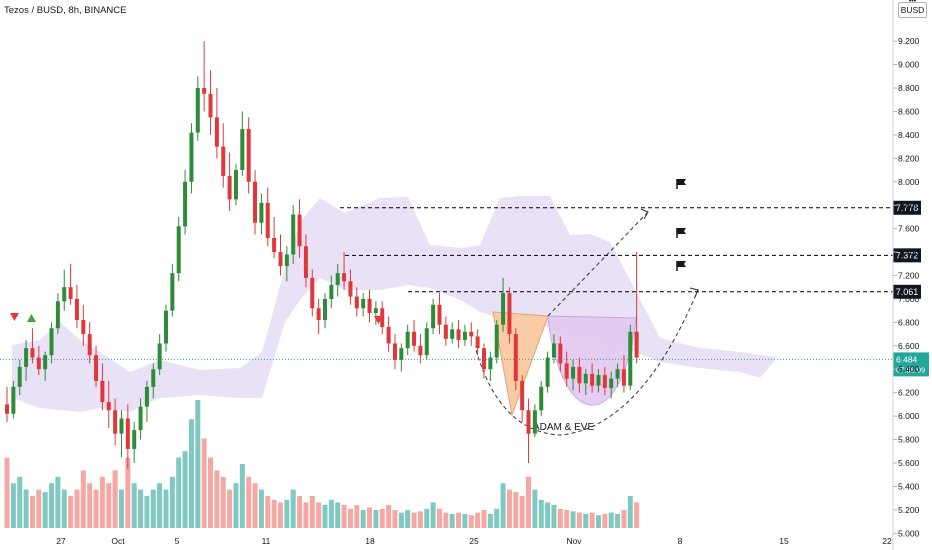  What do you see at coordinates (266, 541) in the screenshot?
I see `x-tick-label: 11` at bounding box center [266, 541].